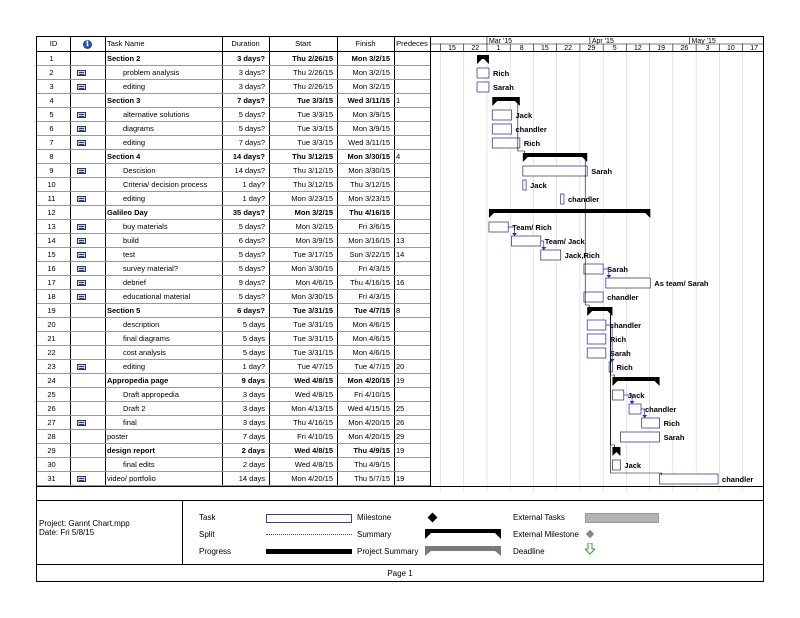 The width and height of the screenshot is (800, 618). What do you see at coordinates (84, 523) in the screenshot?
I see `project-name: Project: Gannt Chart.mpp` at bounding box center [84, 523].